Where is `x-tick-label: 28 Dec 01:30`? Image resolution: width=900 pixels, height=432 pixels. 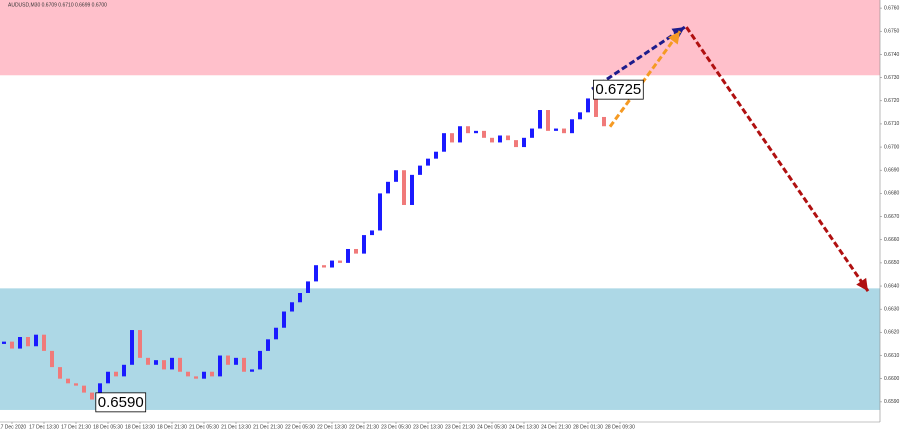 x-tick-label: 28 Dec 01:30 is located at coordinates (588, 427).